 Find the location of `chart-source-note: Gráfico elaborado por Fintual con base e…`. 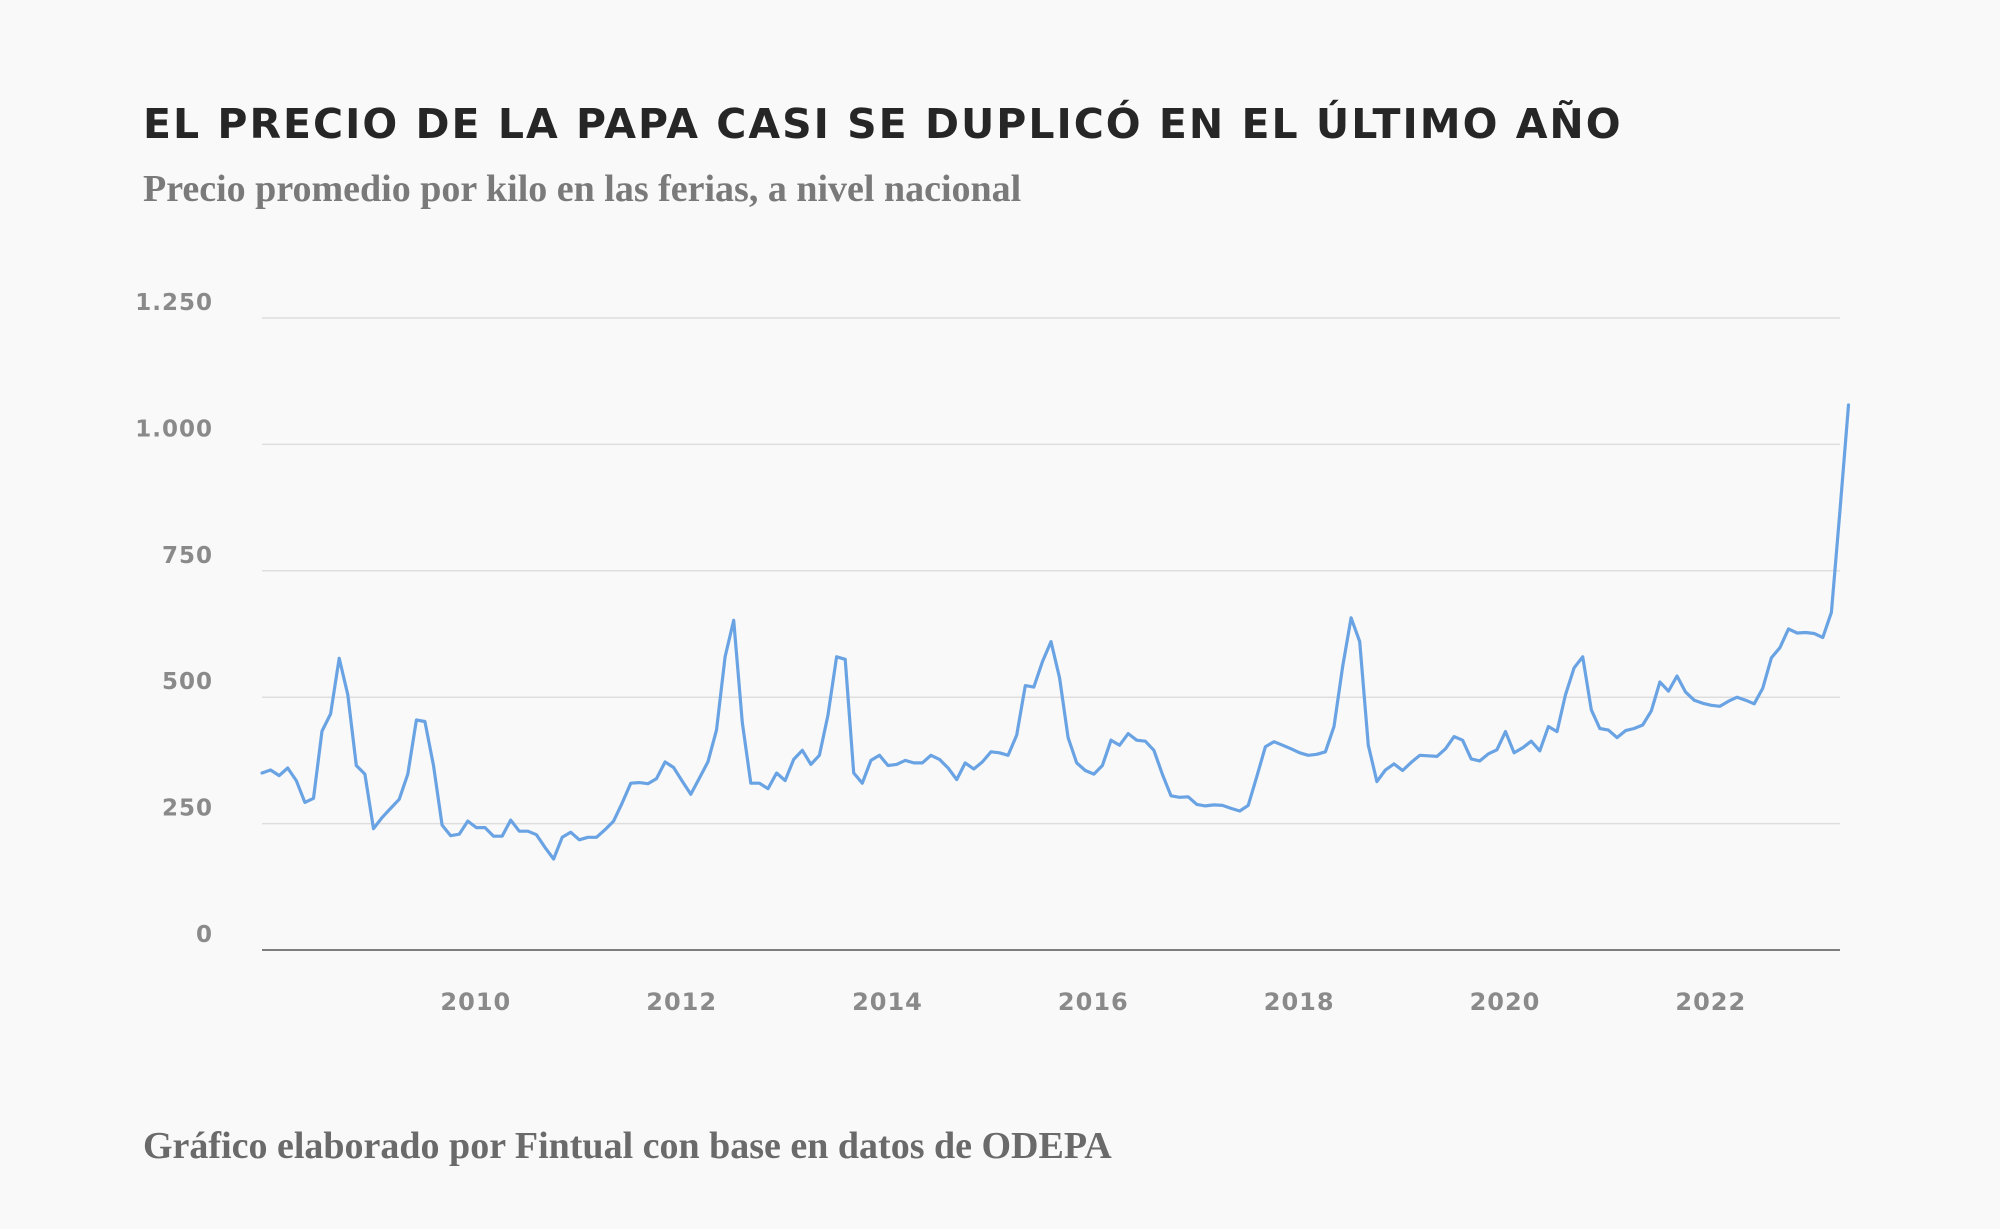

chart-source-note: Gráfico elaborado por Fintual con base e… is located at coordinates (627, 1146).